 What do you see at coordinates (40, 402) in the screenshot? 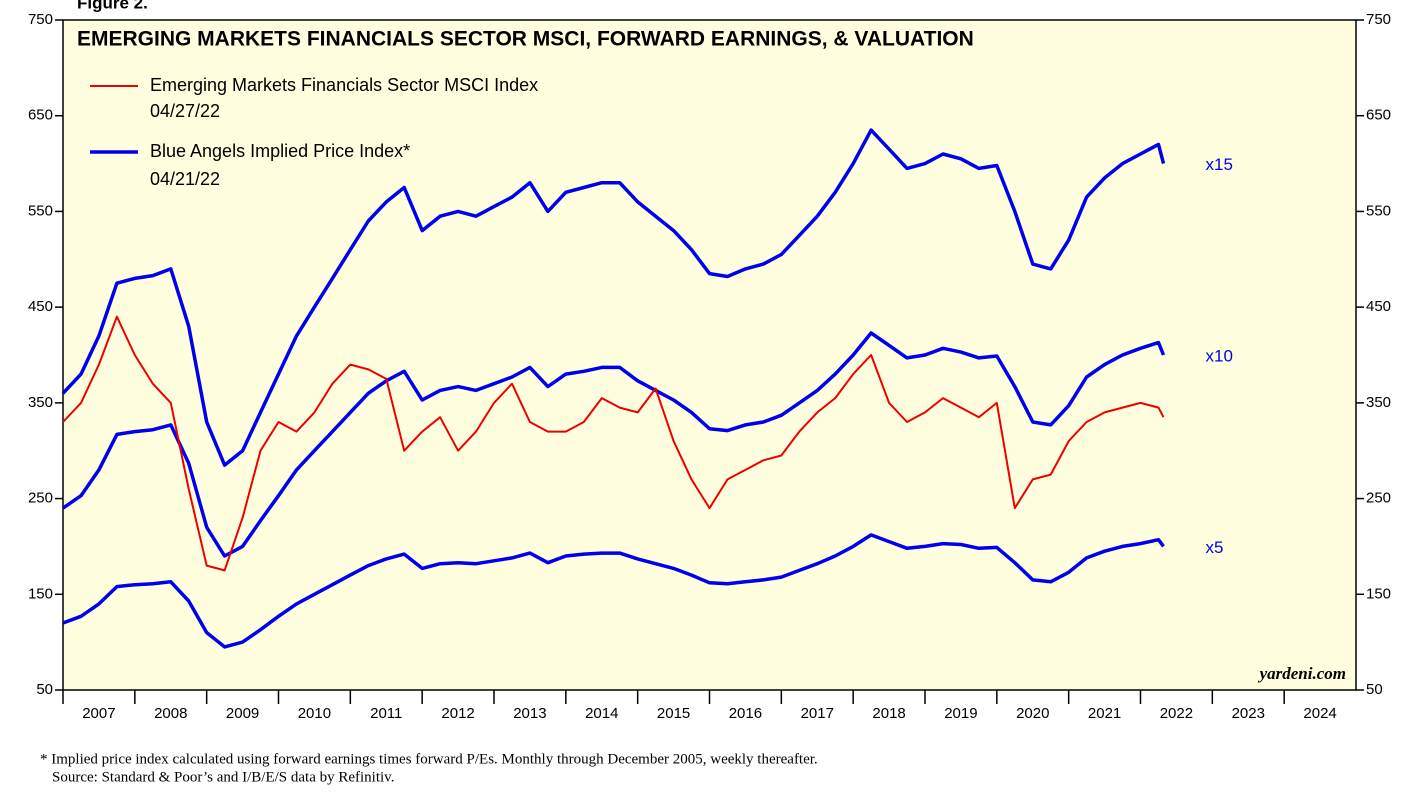
I see `y-tick-label: 350` at bounding box center [40, 402].